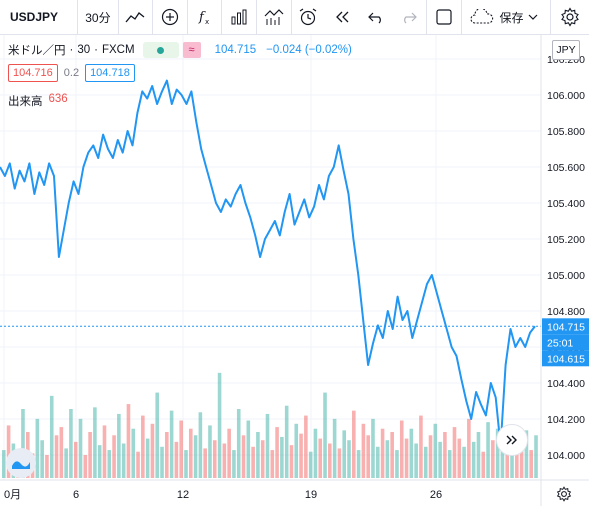 Image resolution: width=589 pixels, height=507 pixels. I want to click on fullscreen-button, so click(444, 17).